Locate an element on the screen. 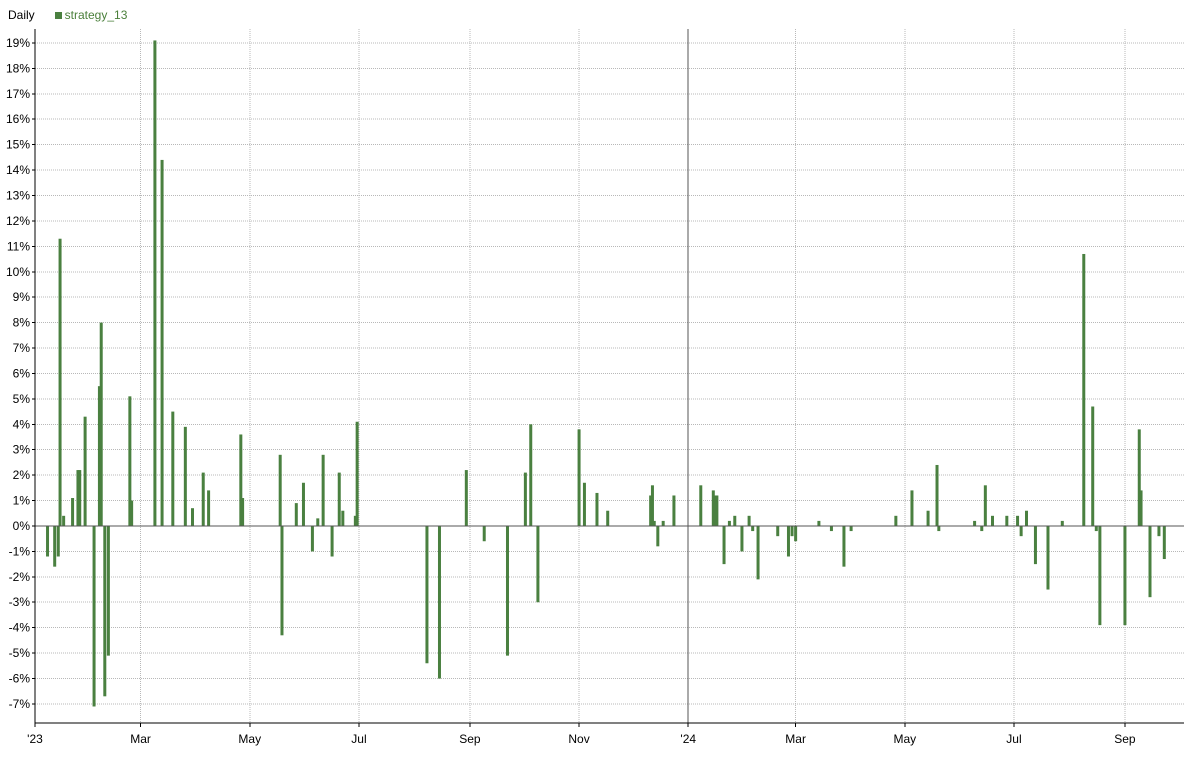 The height and width of the screenshot is (761, 1184). period-label: Daily is located at coordinates (21, 15).